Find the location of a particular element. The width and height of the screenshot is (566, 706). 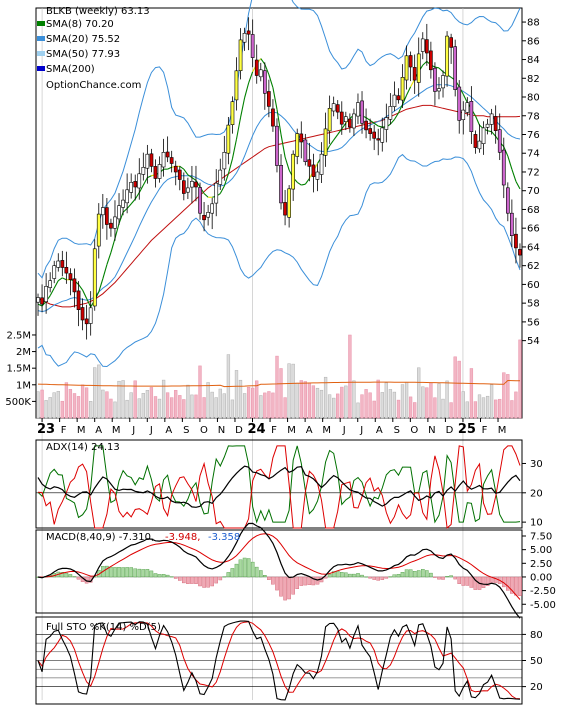

x-tick-label: O is located at coordinates (414, 430).